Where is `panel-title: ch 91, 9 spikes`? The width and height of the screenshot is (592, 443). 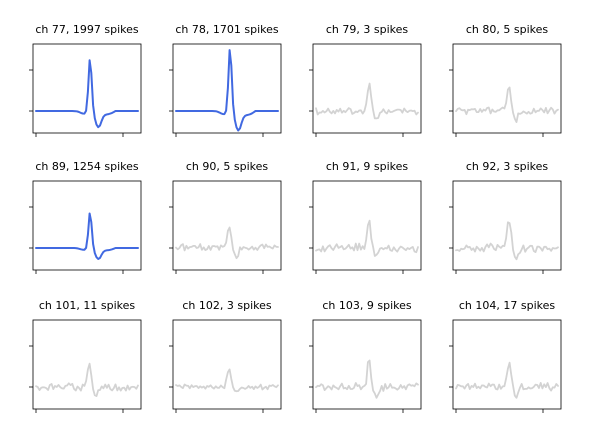
panel-title: ch 91, 9 spikes is located at coordinates (367, 166).